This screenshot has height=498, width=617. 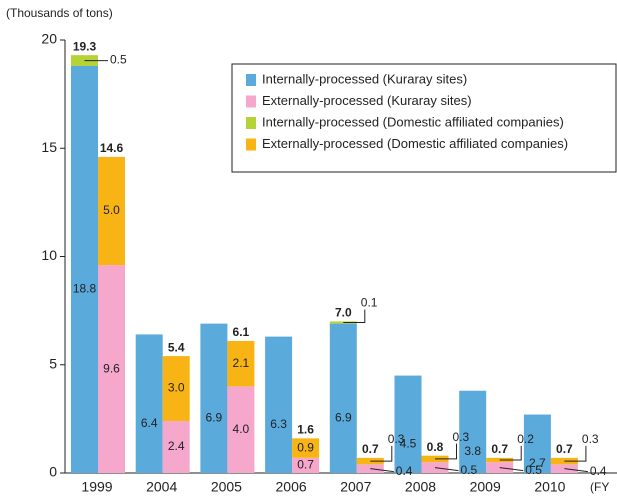 What do you see at coordinates (420, 487) in the screenshot?
I see `x-tick-label: 2008` at bounding box center [420, 487].